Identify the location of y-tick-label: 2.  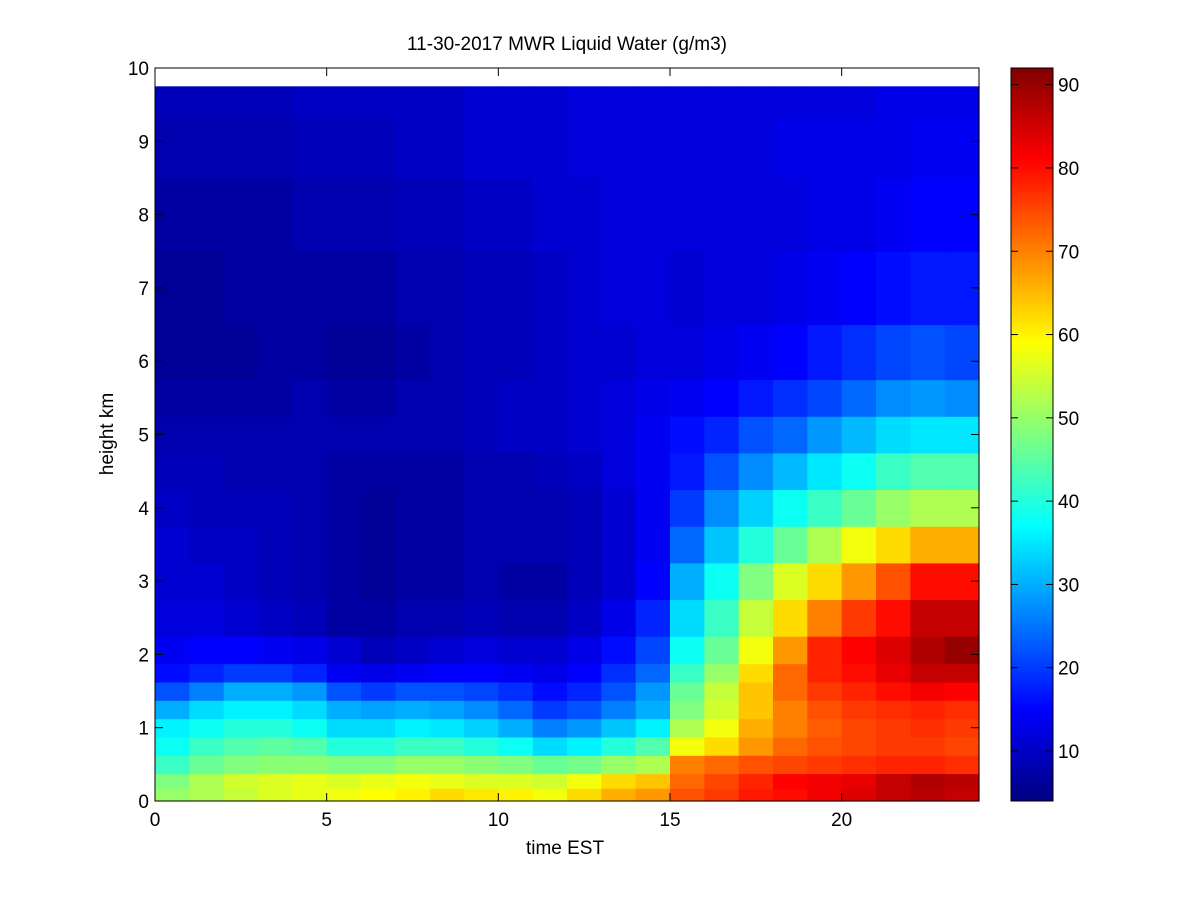
(143, 655).